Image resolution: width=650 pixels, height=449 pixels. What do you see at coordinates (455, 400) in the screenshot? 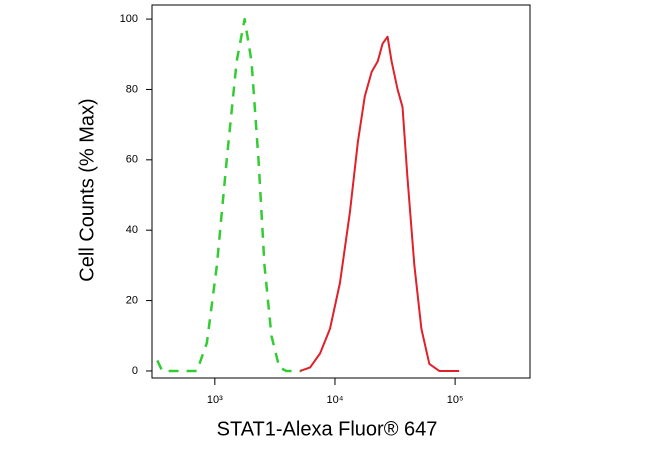
I see `x-tick-label: 10⁵` at bounding box center [455, 400].